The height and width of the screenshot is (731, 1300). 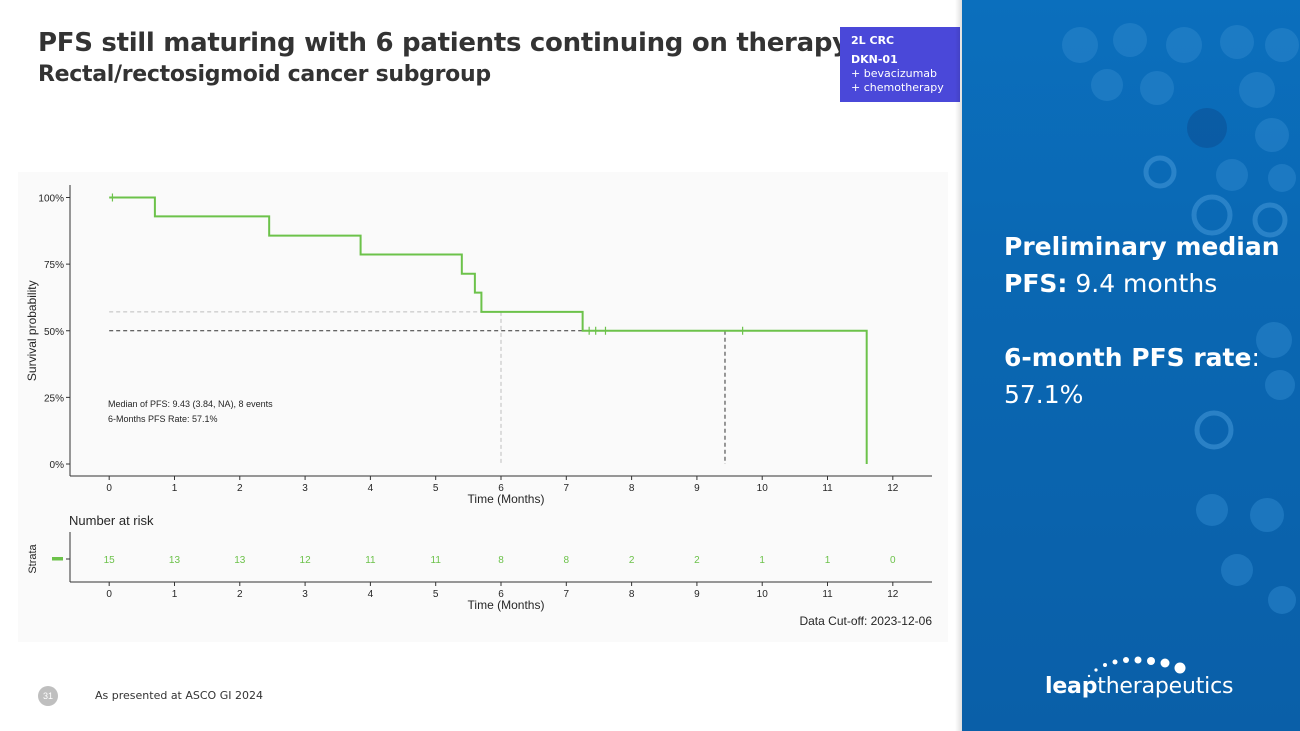 I want to click on risk-x-tick-label: 11, so click(x=827, y=594).